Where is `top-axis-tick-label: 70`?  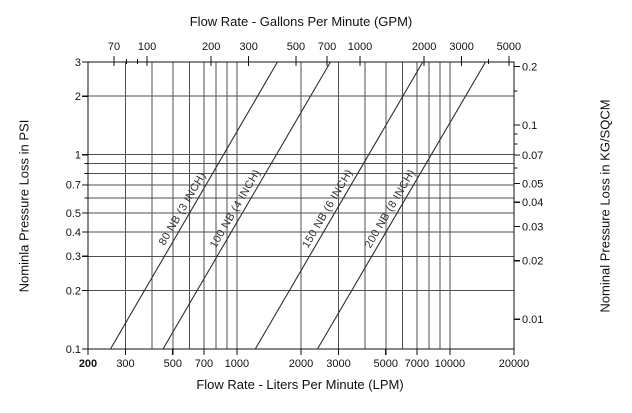 top-axis-tick-label: 70 is located at coordinates (114, 47).